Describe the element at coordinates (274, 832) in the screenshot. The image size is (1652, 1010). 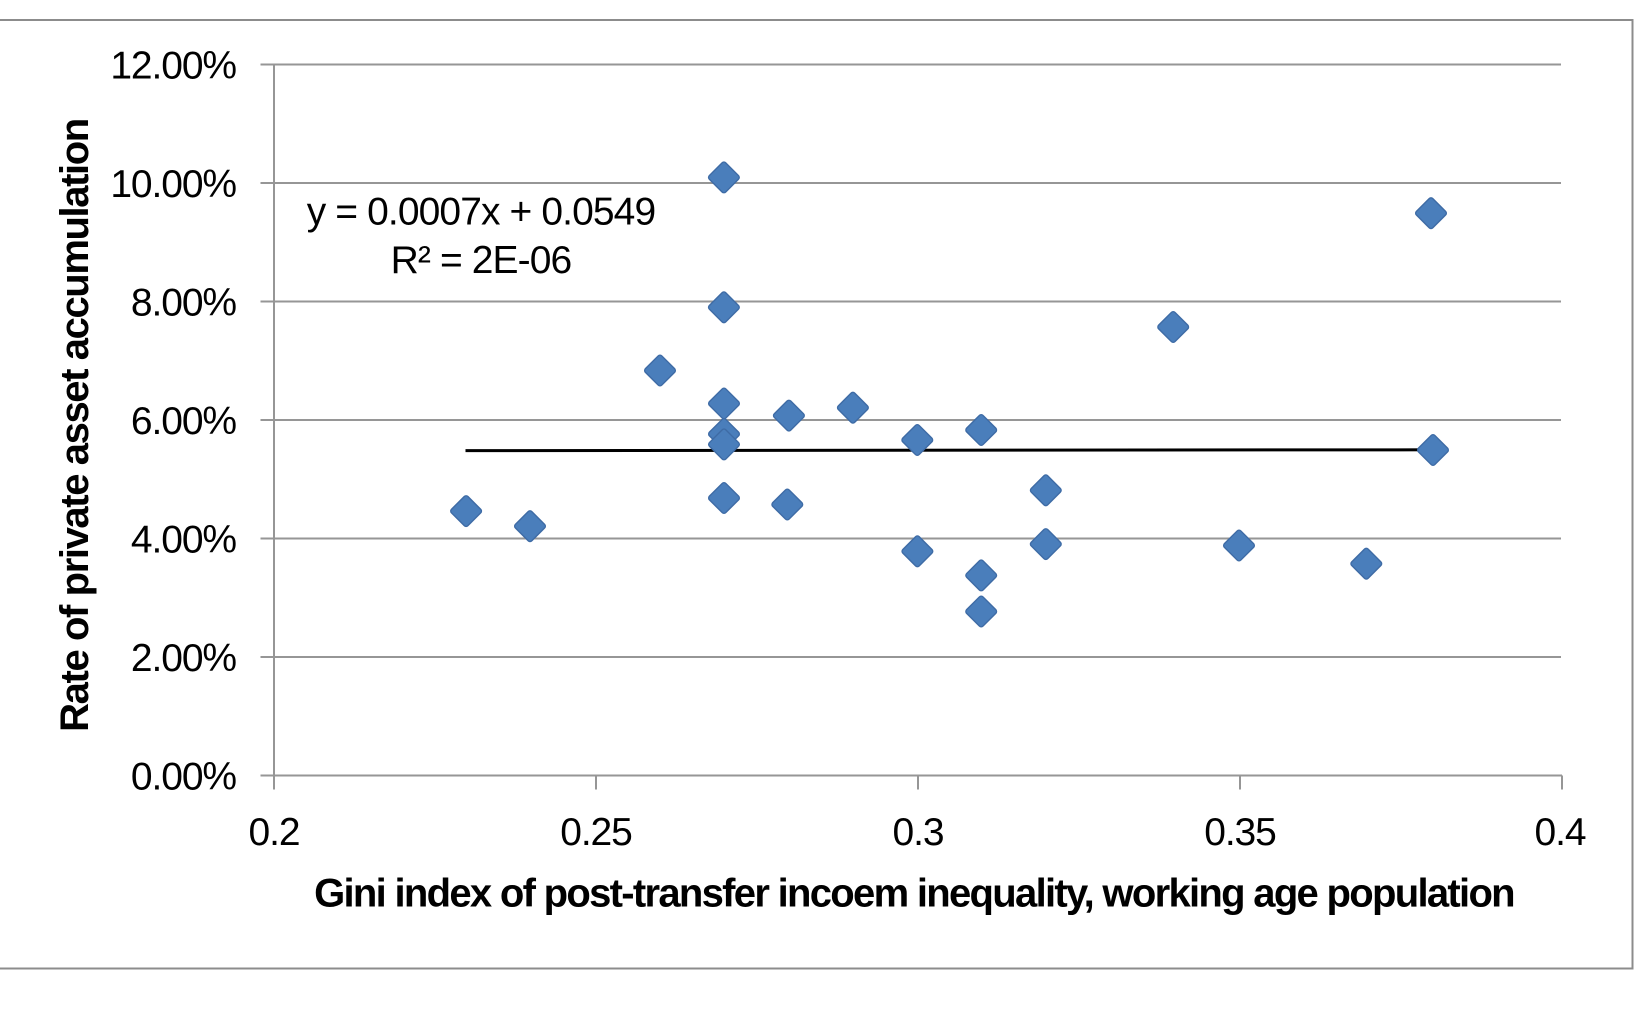
I see `svg-text: 0.2` at that location.